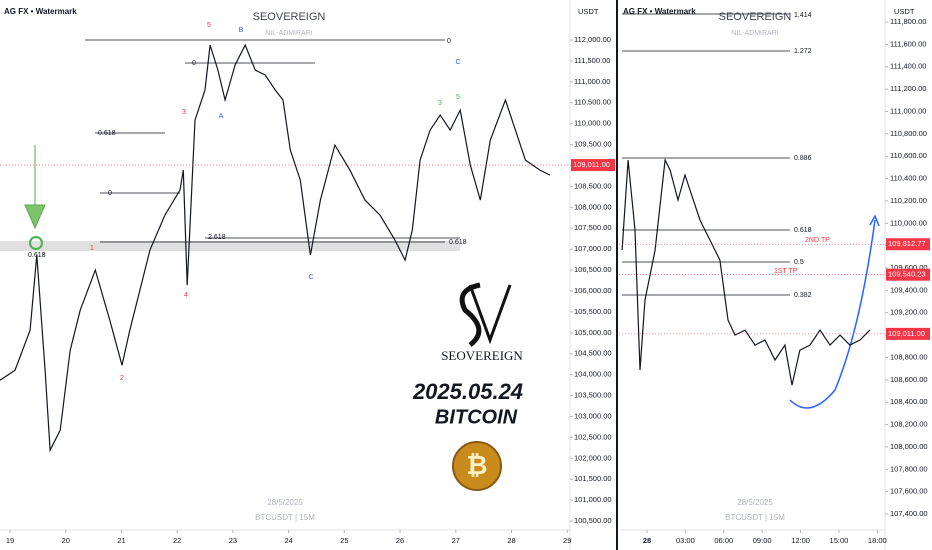 The image size is (932, 550). What do you see at coordinates (755, 502) in the screenshot?
I see `footer-date: 28/5/2025` at bounding box center [755, 502].